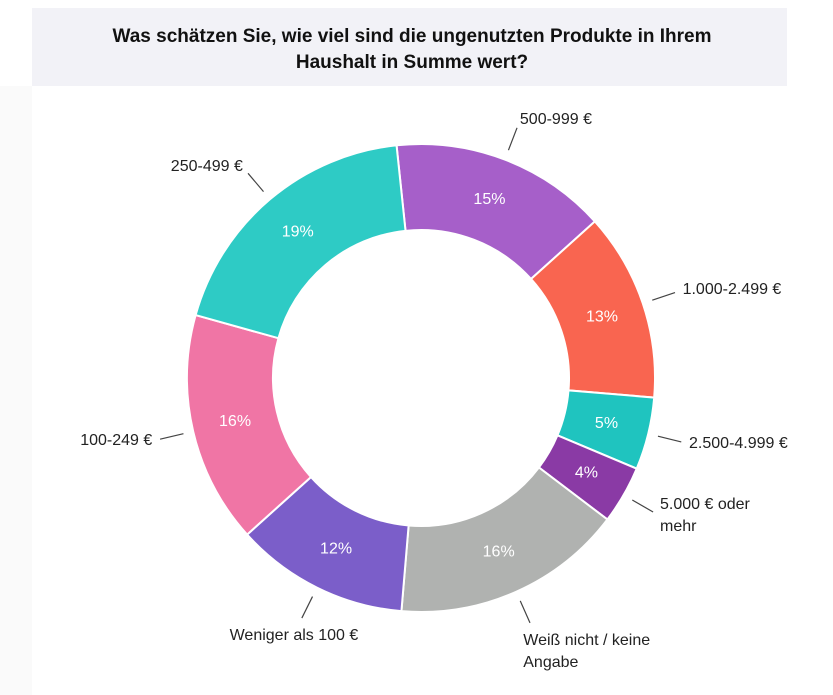 This screenshot has width=833, height=695. Describe the element at coordinates (16, 390) in the screenshot. I see `side-panel` at that location.